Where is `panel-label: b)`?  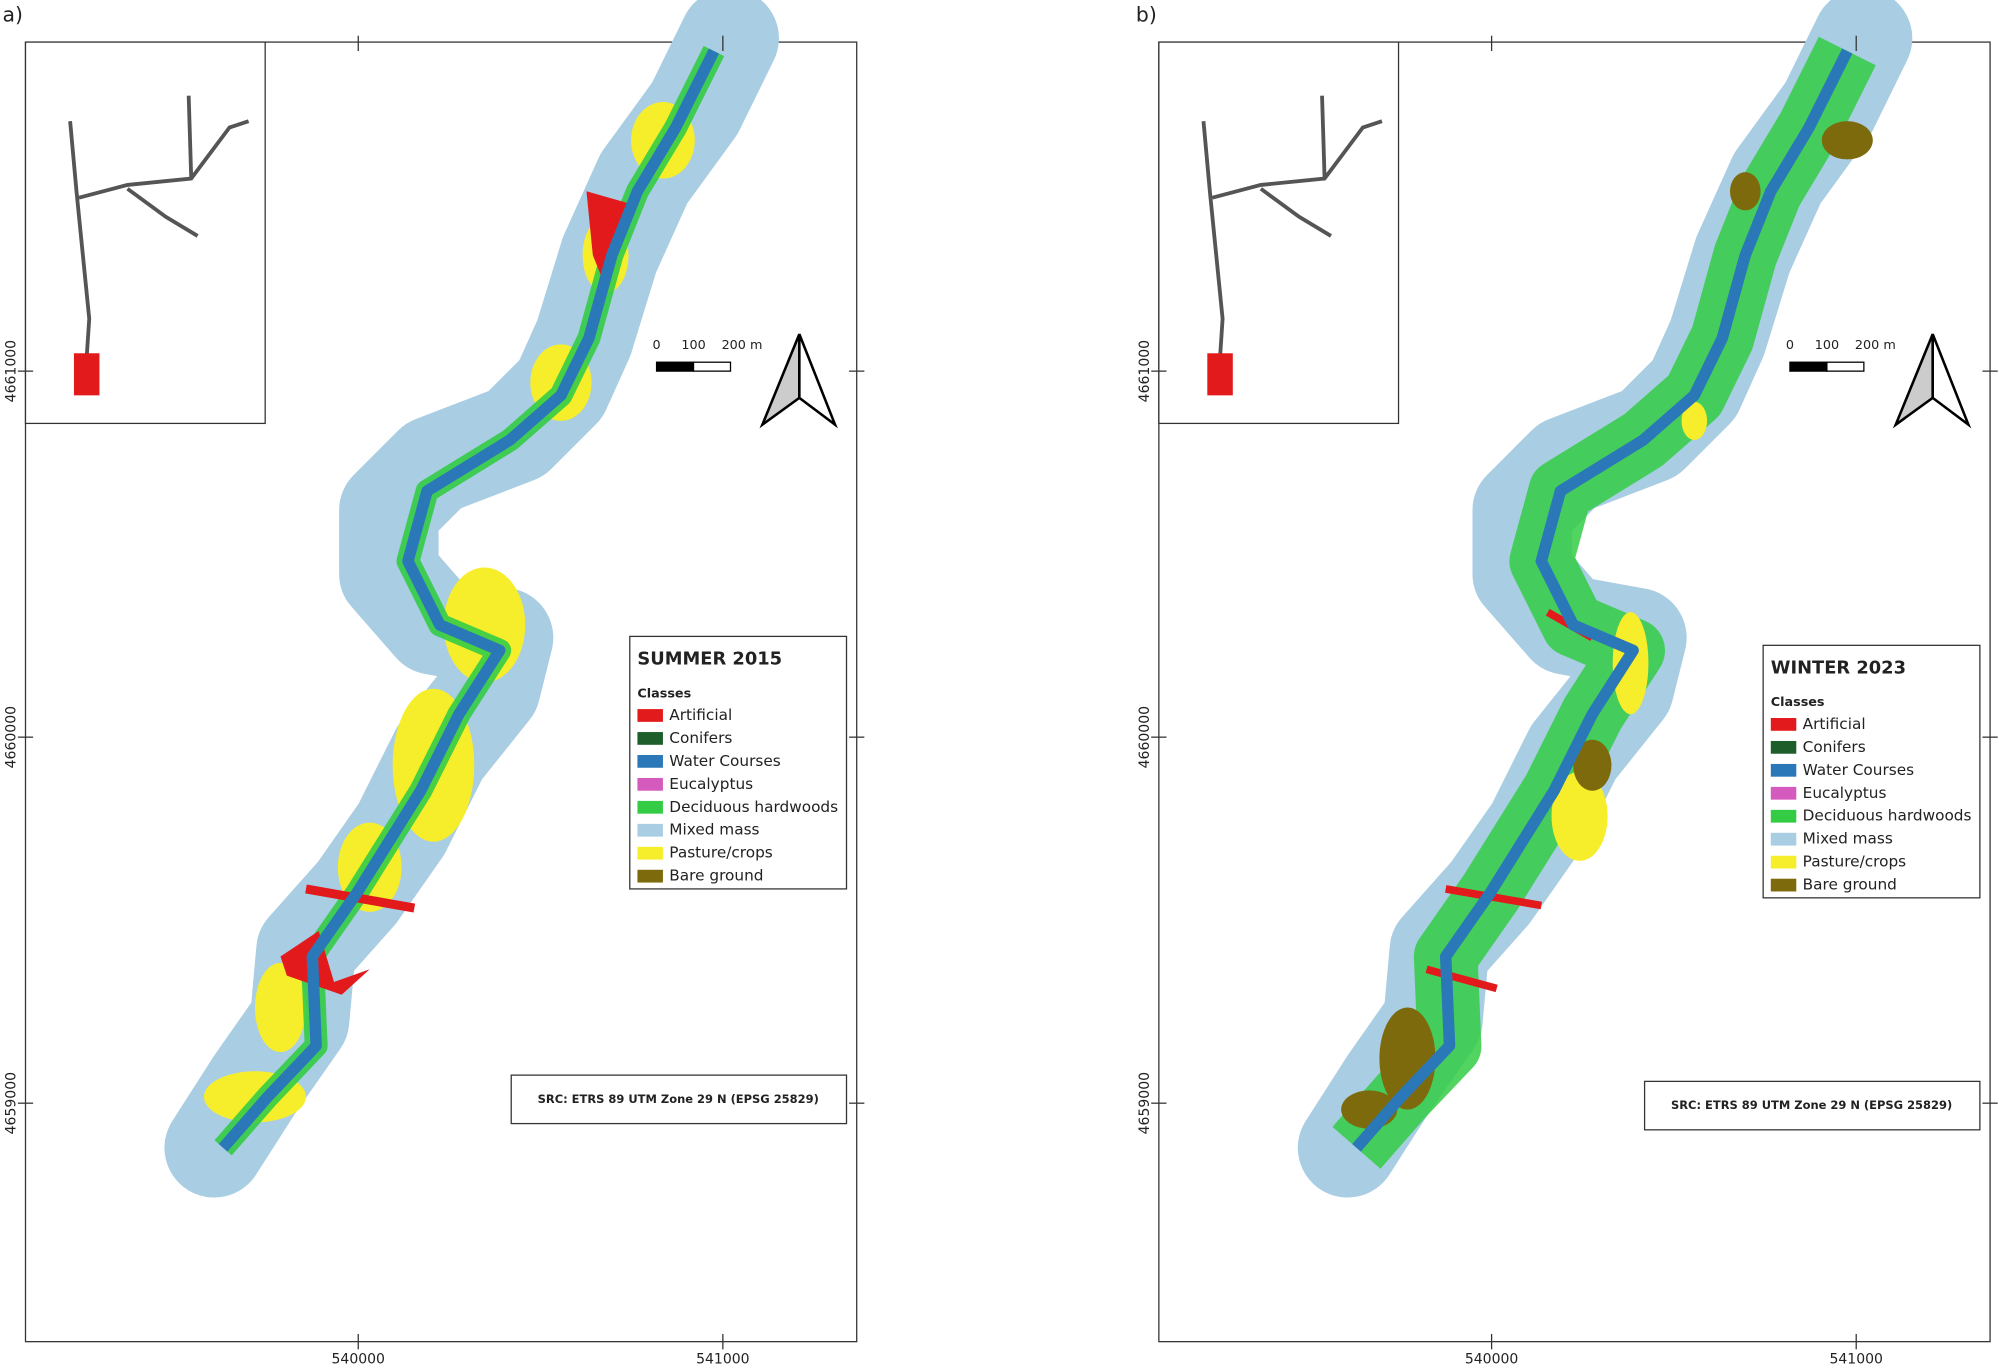 panel-label: b) is located at coordinates (1146, 14).